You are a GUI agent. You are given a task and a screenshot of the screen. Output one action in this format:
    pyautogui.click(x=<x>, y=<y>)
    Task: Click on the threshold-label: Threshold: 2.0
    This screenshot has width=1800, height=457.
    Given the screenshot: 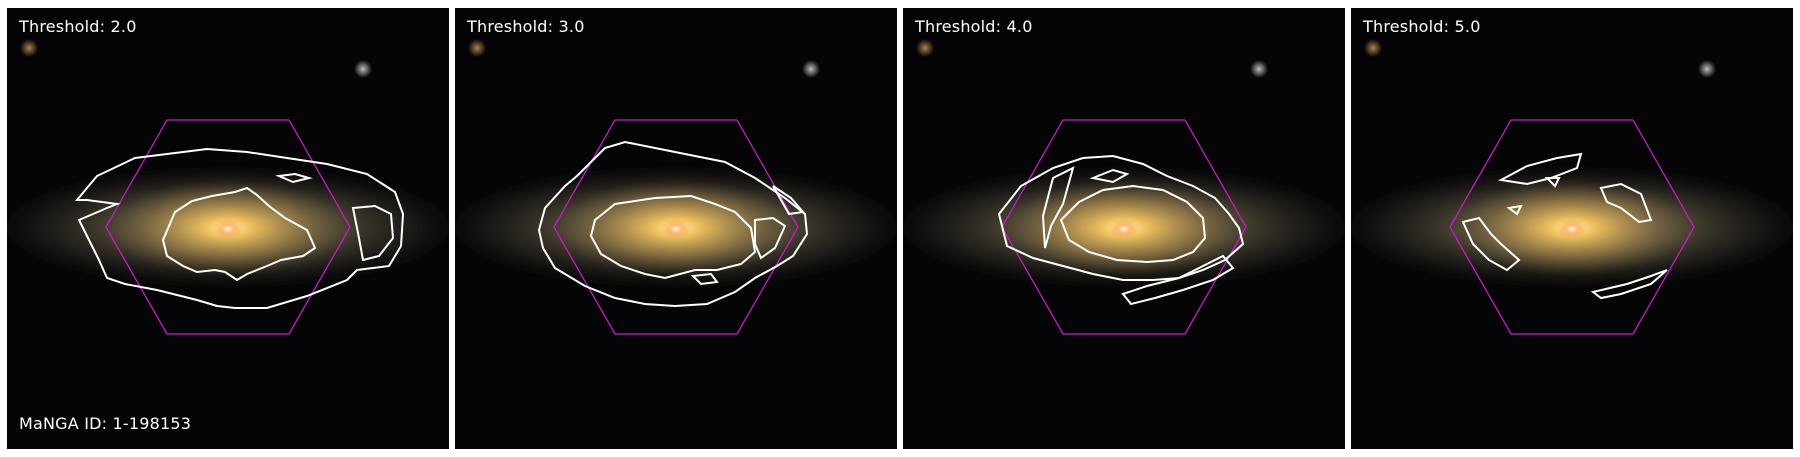 What is the action you would take?
    pyautogui.click(x=78, y=26)
    